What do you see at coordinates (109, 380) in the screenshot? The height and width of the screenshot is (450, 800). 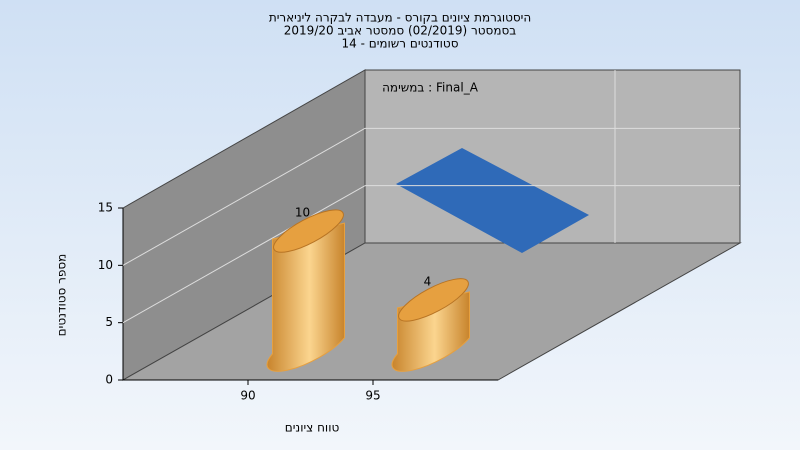 I see `y-tick-label: 0` at bounding box center [109, 380].